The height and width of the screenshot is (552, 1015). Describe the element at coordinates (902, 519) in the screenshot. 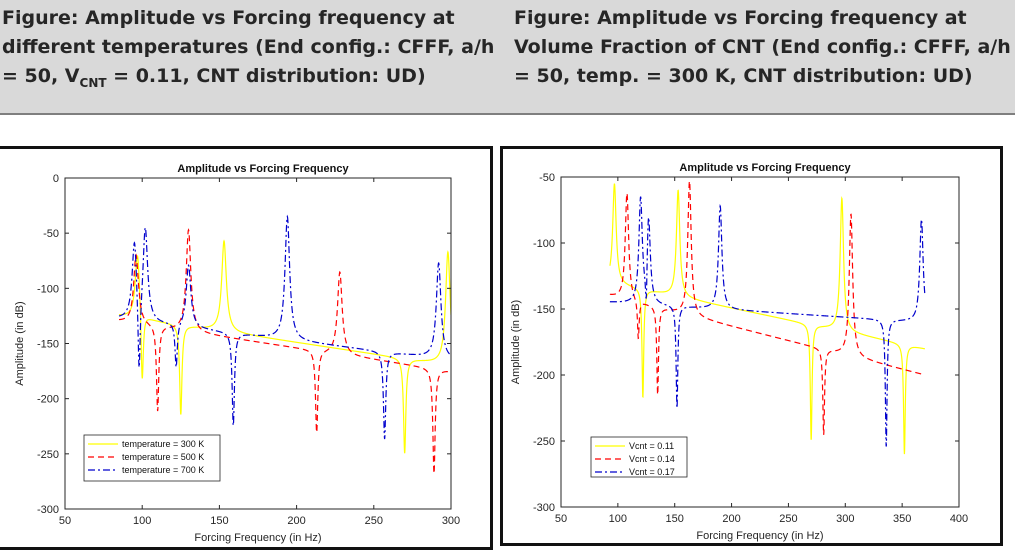

I see `x-tick-label-7: 350` at that location.